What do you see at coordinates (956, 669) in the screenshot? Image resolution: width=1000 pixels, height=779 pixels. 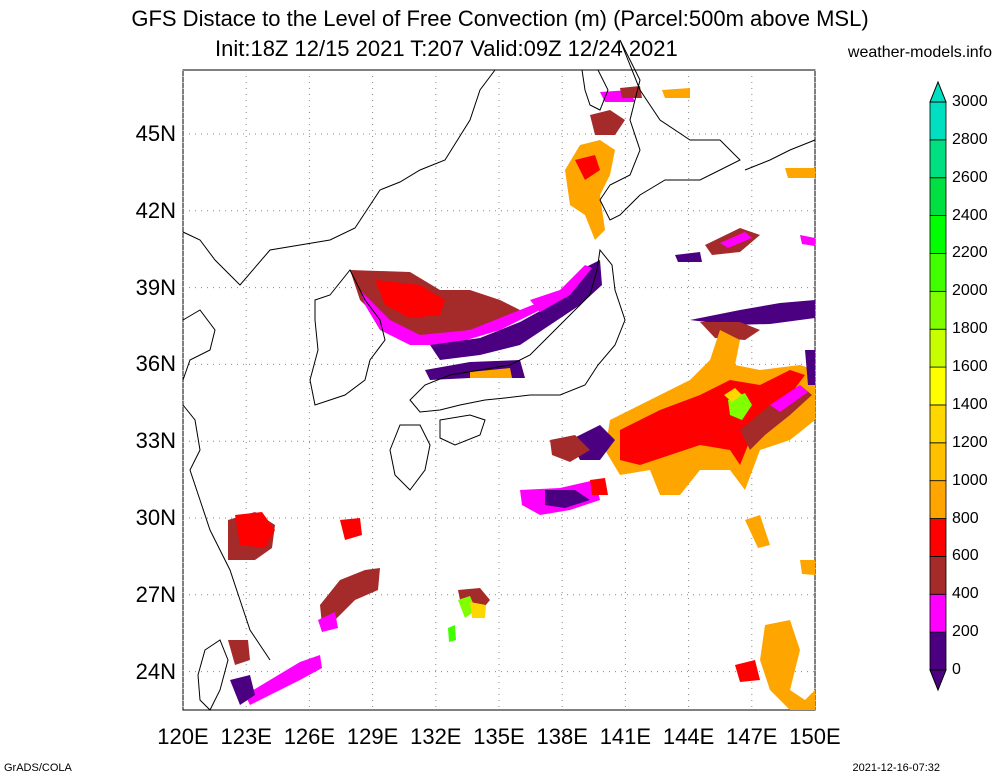 I see `colorbar-level-label: 0` at bounding box center [956, 669].